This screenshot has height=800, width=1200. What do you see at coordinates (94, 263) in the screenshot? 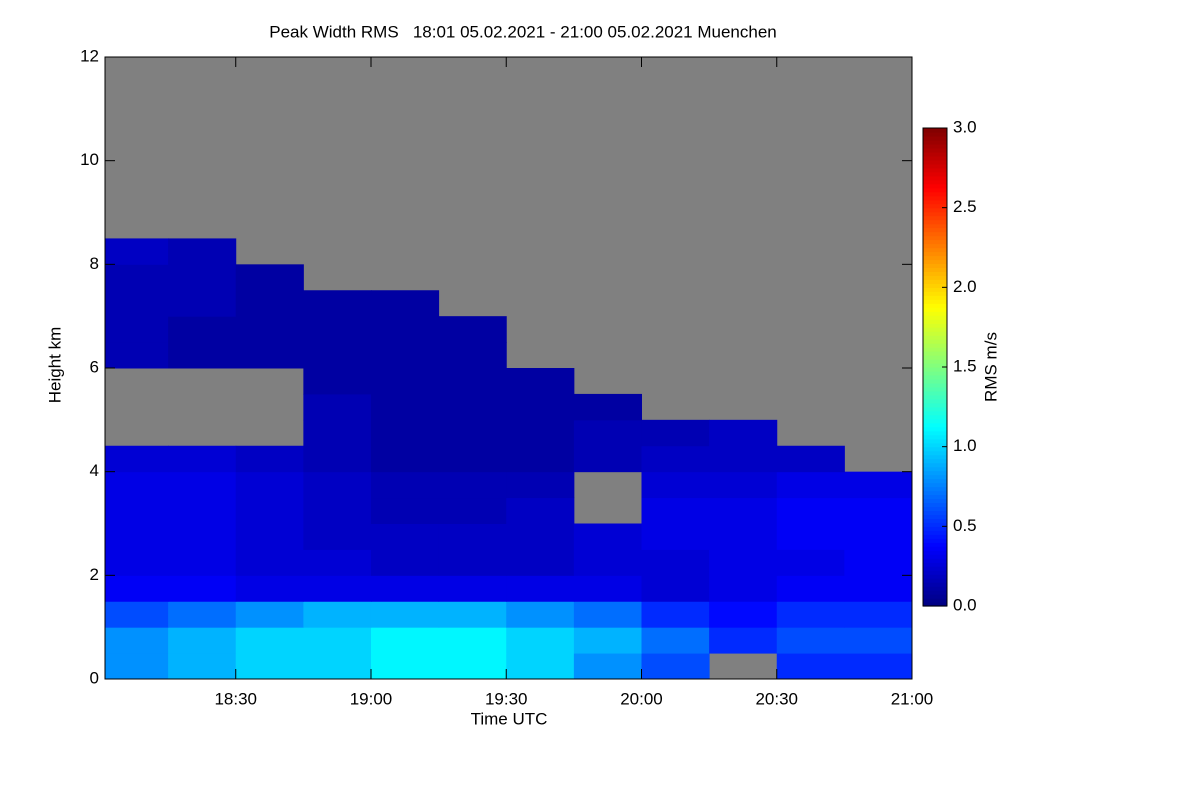
I see `y-tick-label: 8` at bounding box center [94, 263].